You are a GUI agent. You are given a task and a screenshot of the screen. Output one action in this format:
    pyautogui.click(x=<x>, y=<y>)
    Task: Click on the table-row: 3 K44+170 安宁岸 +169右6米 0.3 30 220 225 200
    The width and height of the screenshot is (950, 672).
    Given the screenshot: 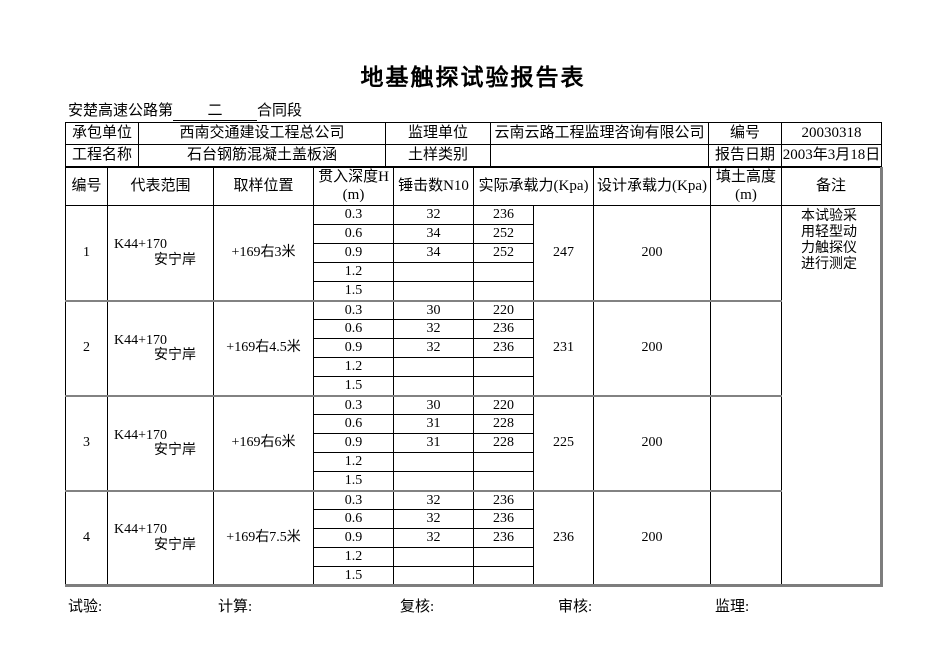 What is the action you would take?
    pyautogui.click(x=473, y=442)
    